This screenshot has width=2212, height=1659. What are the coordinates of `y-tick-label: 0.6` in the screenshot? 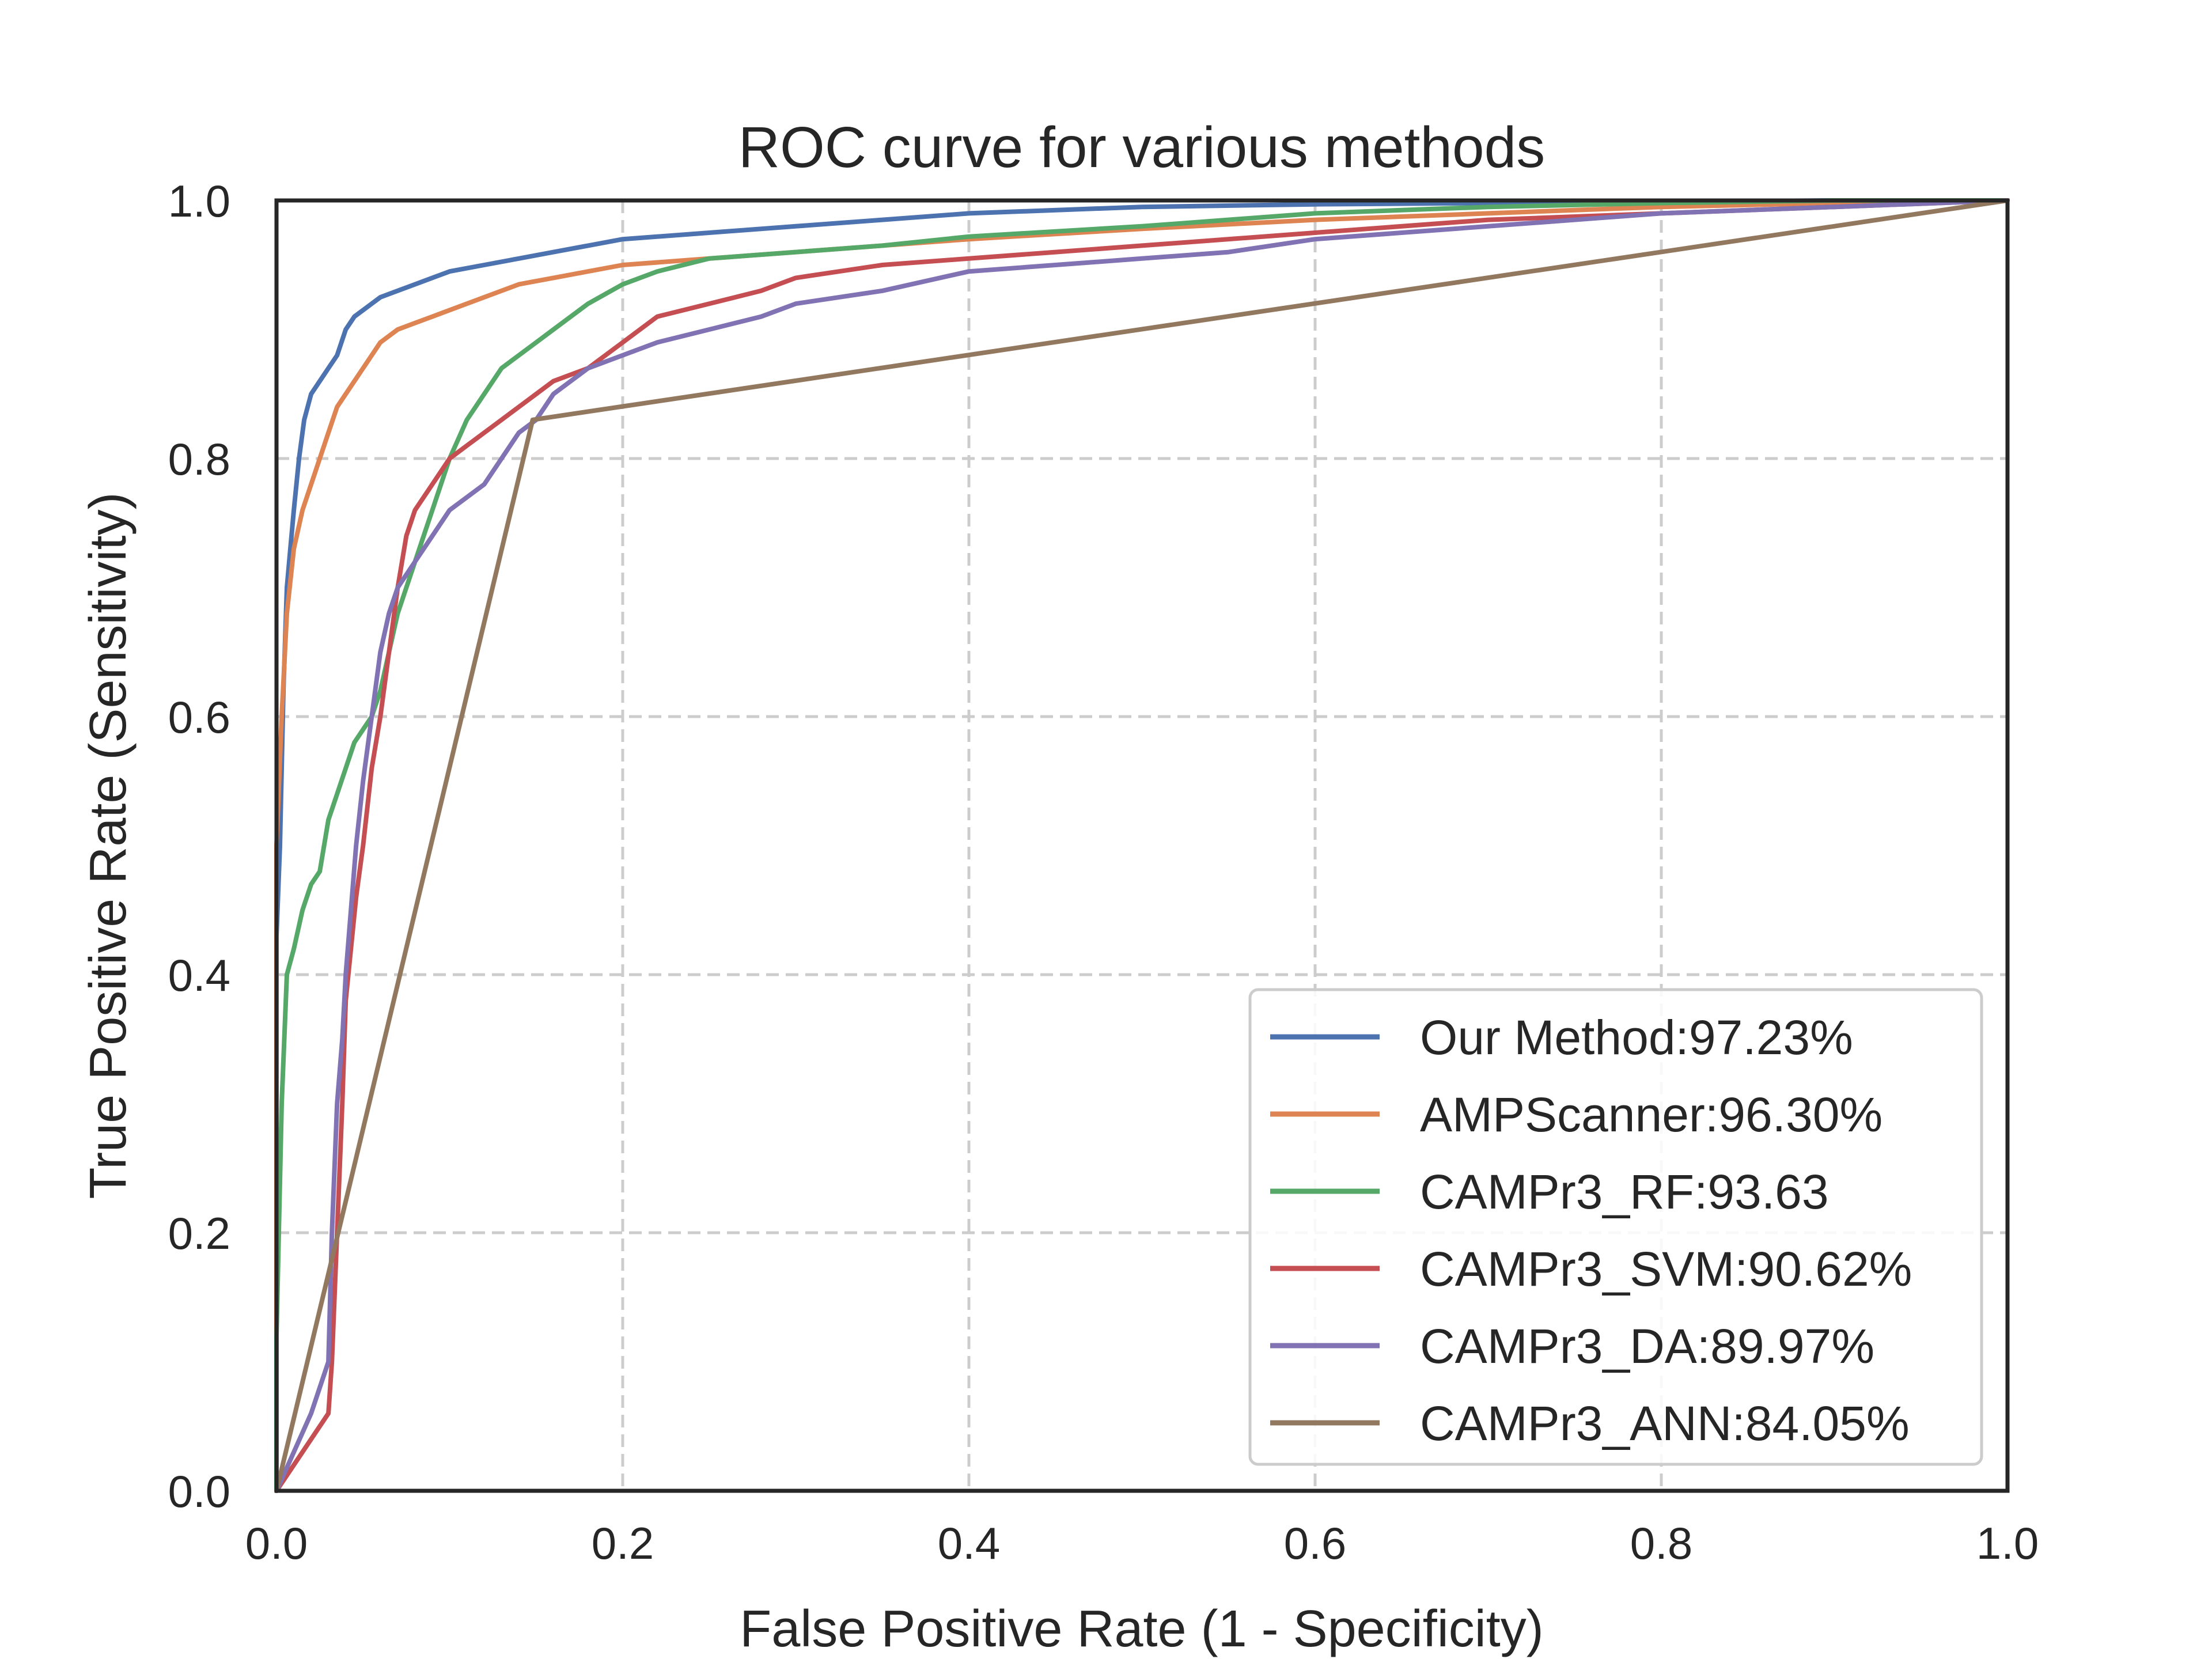 It's located at (199, 717).